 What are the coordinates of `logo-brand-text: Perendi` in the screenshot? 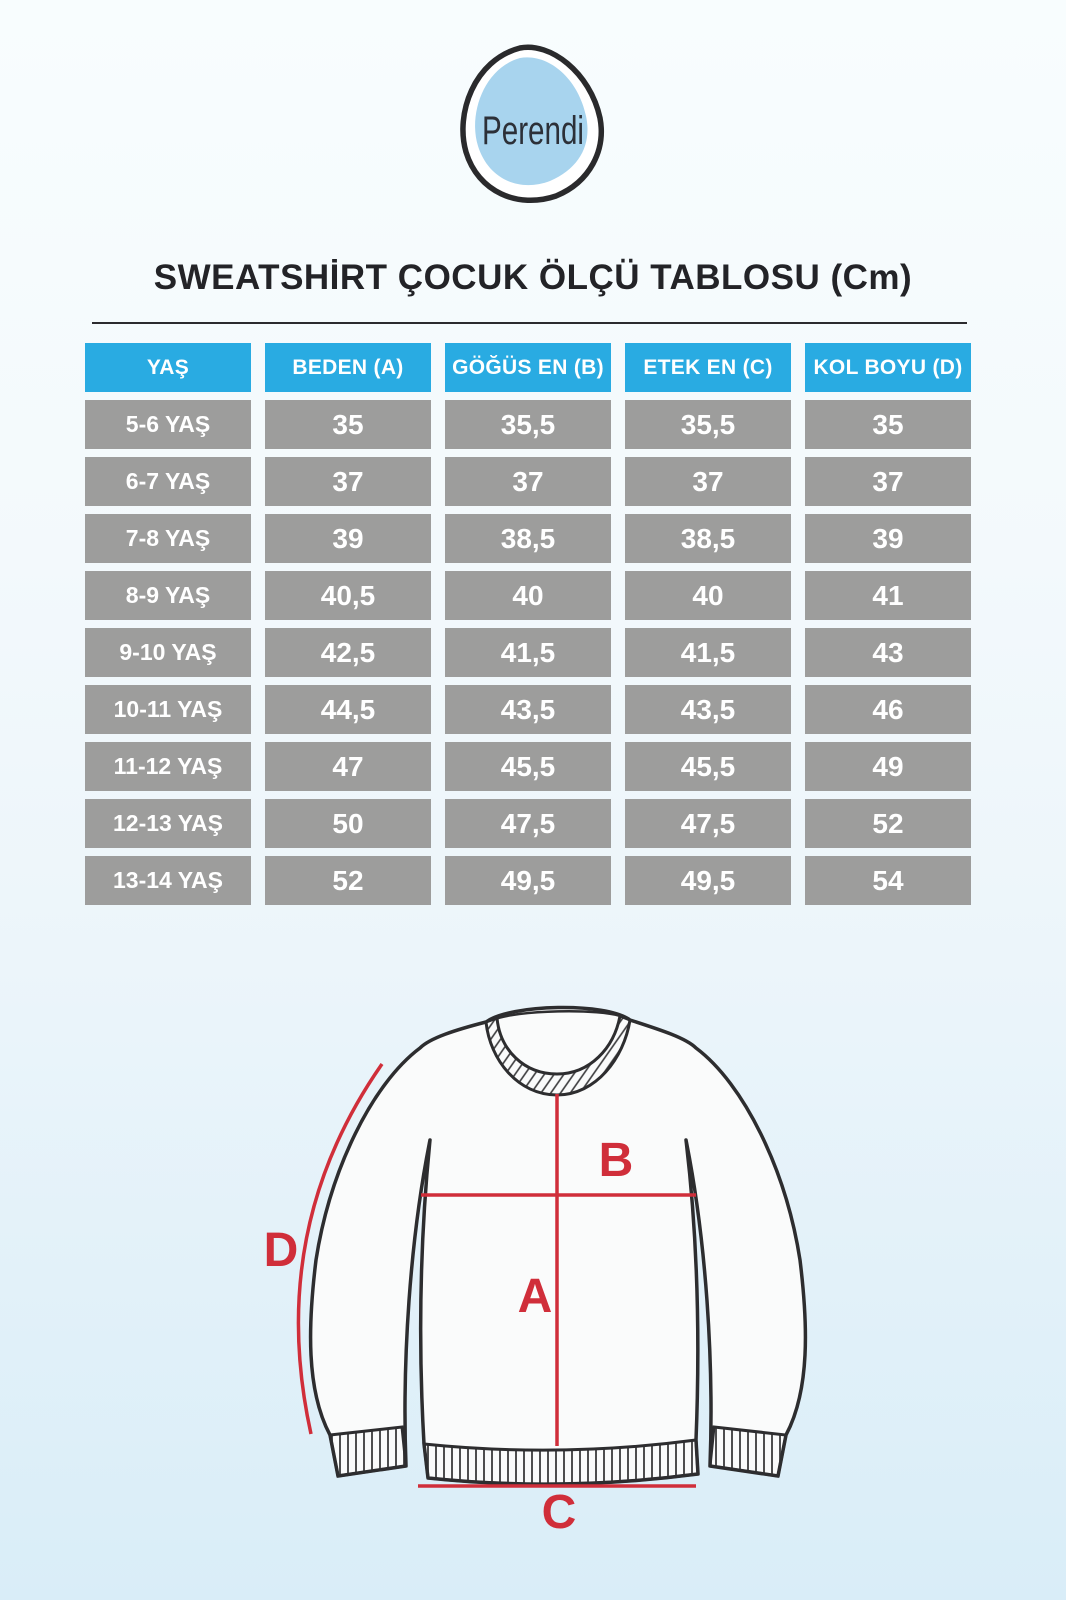 It's located at (533, 131).